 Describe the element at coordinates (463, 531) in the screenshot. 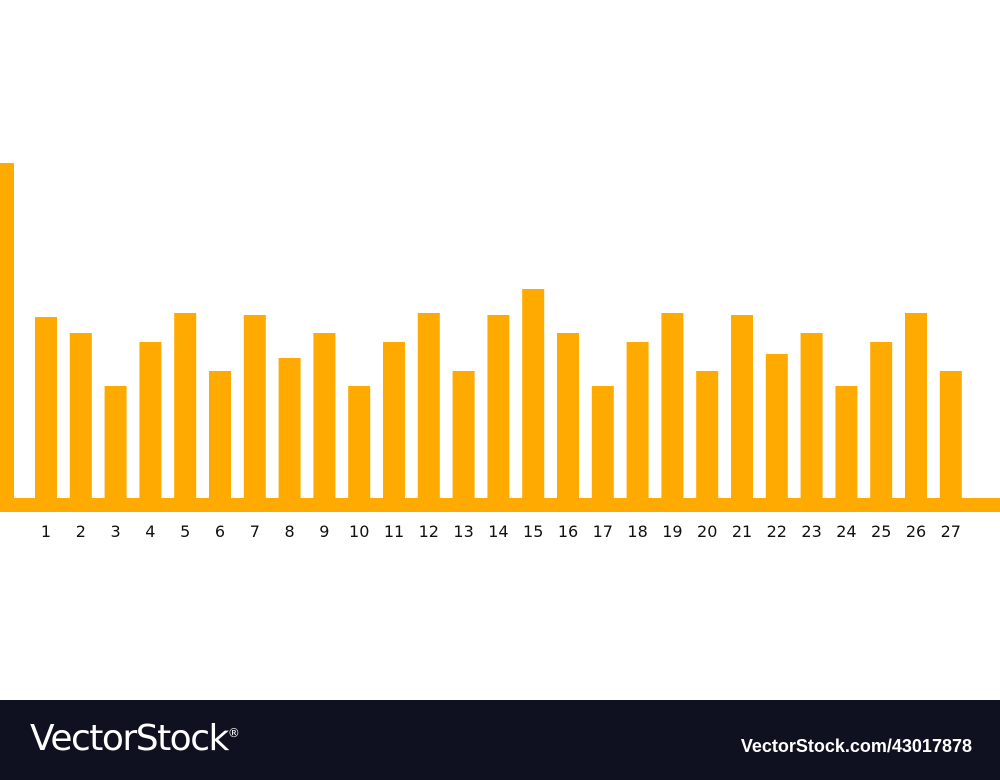

I see `x-tick-13: 13` at that location.